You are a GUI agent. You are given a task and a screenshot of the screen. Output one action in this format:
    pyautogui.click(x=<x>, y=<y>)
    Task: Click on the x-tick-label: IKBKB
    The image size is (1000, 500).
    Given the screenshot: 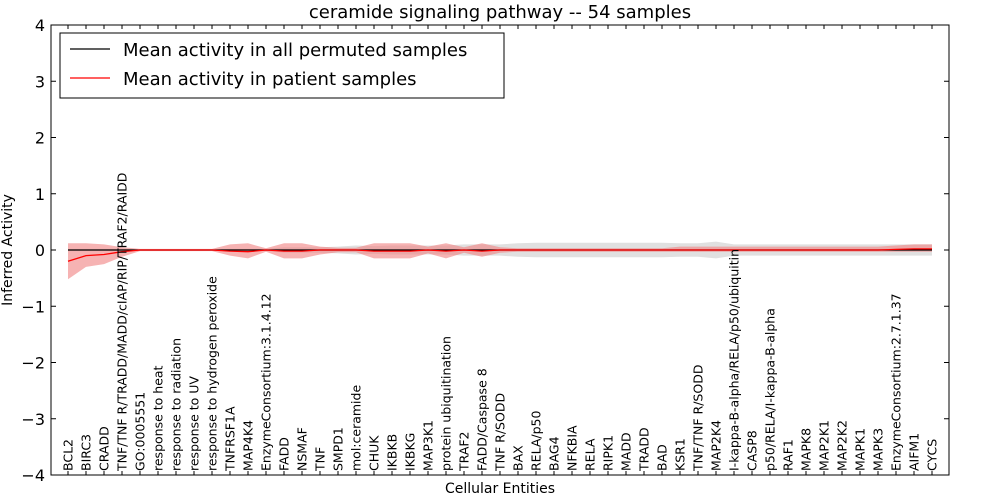 What is the action you would take?
    pyautogui.click(x=392, y=452)
    